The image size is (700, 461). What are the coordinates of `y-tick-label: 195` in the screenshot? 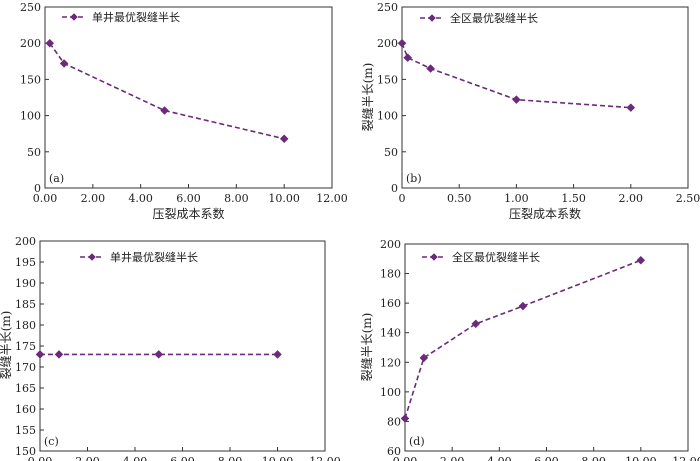 It's located at (25, 262).